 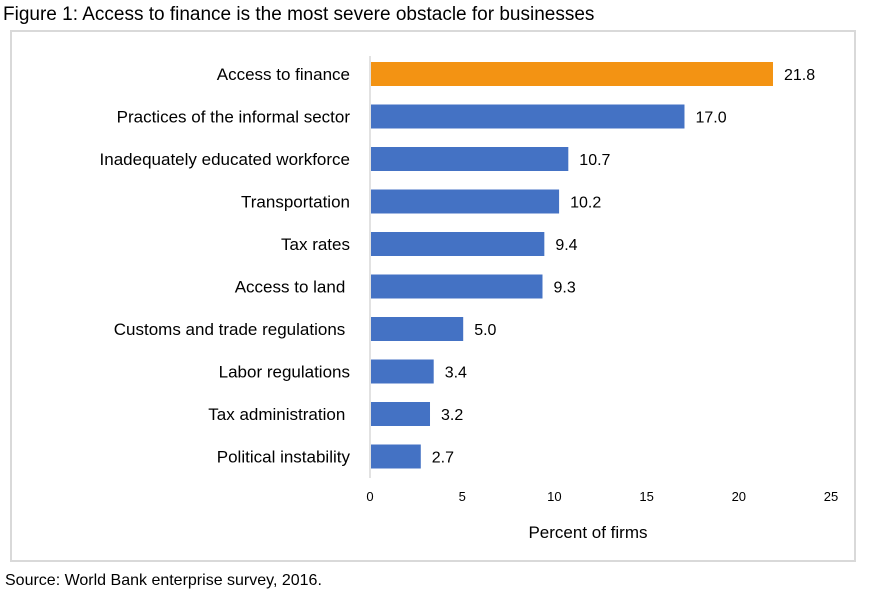 I want to click on category-label: Transportation, so click(x=295, y=202).